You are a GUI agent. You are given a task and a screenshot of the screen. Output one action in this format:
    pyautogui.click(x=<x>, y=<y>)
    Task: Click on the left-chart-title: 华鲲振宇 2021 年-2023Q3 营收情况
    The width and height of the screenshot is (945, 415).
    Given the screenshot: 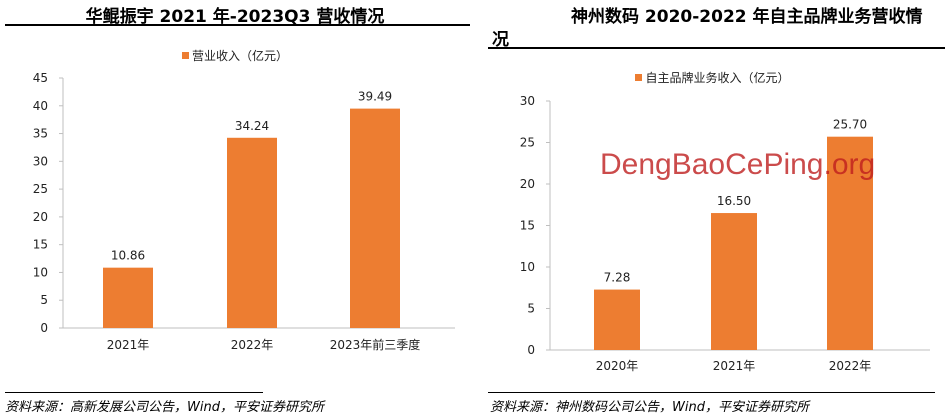 What is the action you would take?
    pyautogui.click(x=235, y=17)
    